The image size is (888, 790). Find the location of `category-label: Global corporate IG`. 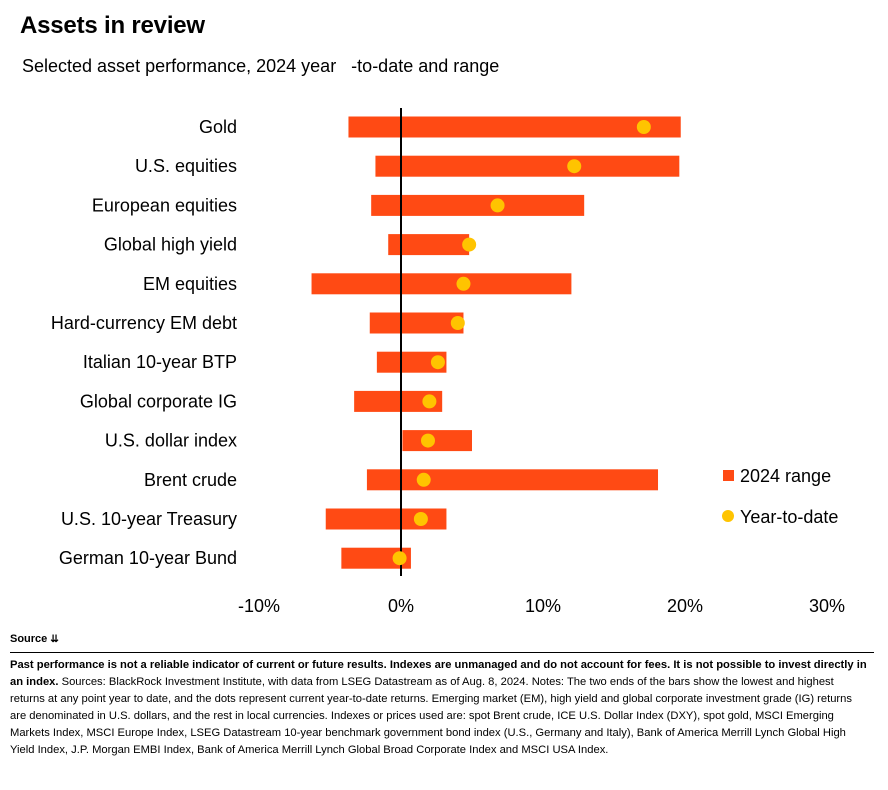

category-label: Global corporate IG is located at coordinates (158, 401).